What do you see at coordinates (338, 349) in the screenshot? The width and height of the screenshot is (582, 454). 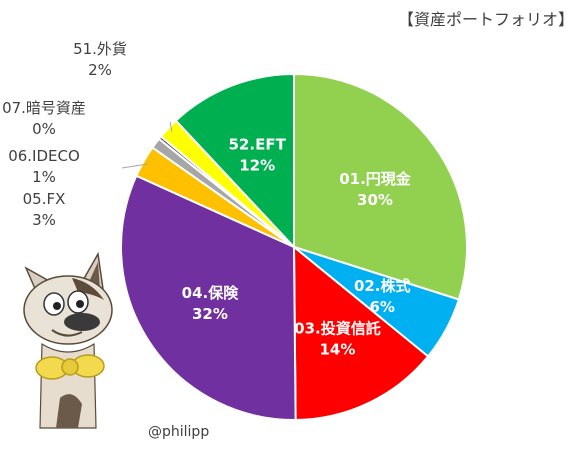 I see `slice-percent: 14%` at bounding box center [338, 349].